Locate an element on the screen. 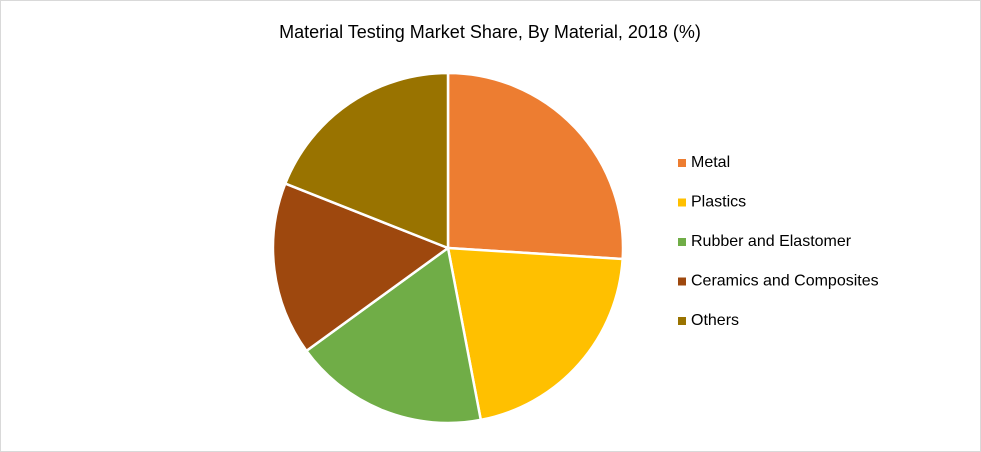  legend-label: Others is located at coordinates (715, 320).